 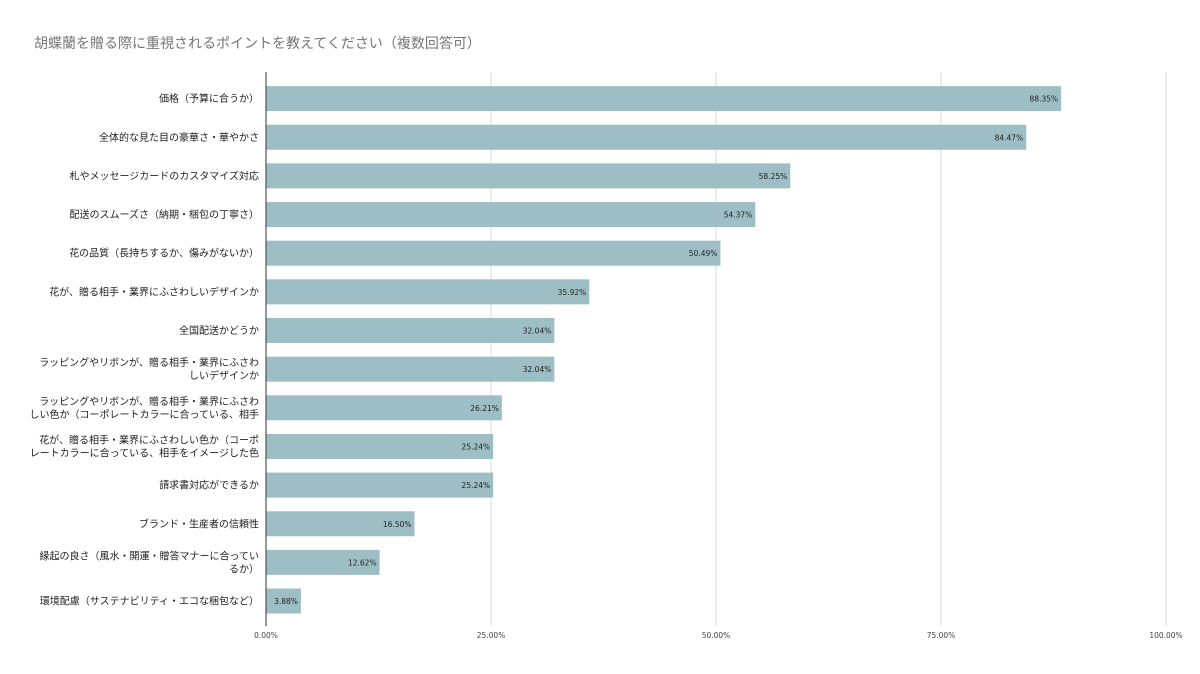 What do you see at coordinates (1165, 635) in the screenshot?
I see `x-tick-label: 100.00%` at bounding box center [1165, 635].